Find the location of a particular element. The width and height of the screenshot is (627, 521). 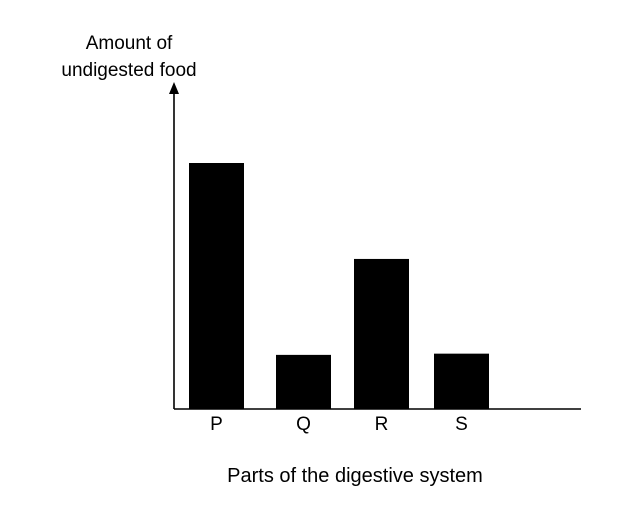

y-axis is located at coordinates (174, 245).